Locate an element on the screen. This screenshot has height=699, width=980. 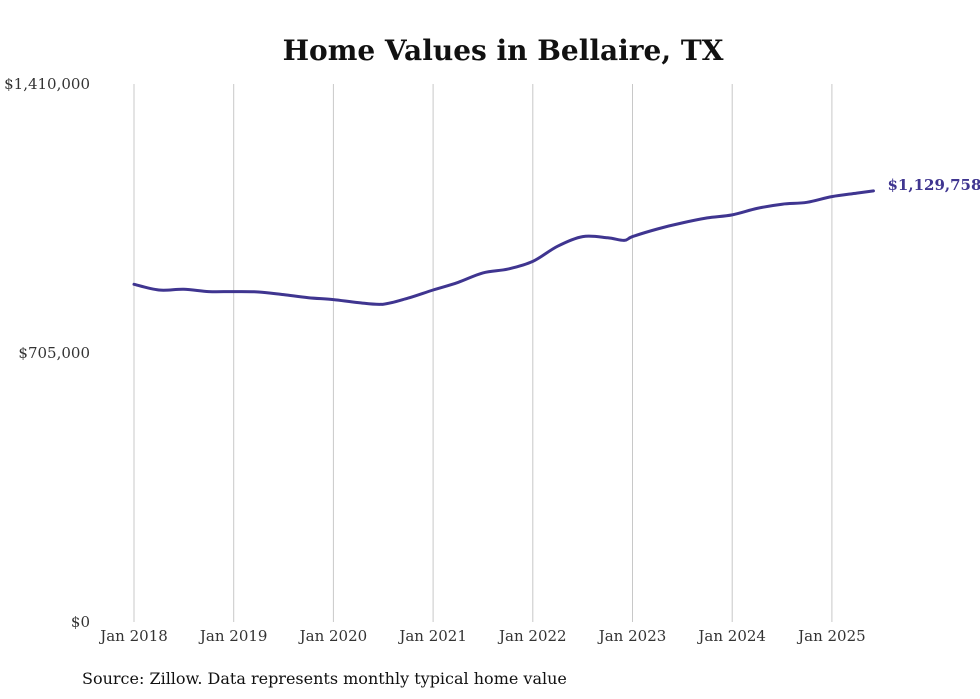
y-tick-label: $705,000 is located at coordinates (54, 353).